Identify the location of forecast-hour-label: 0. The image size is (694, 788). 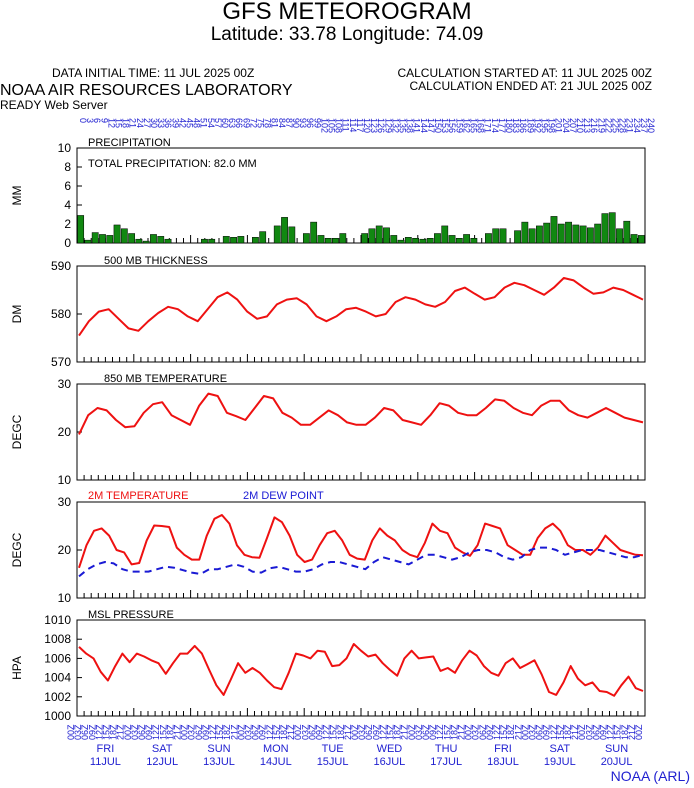
(83, 120).